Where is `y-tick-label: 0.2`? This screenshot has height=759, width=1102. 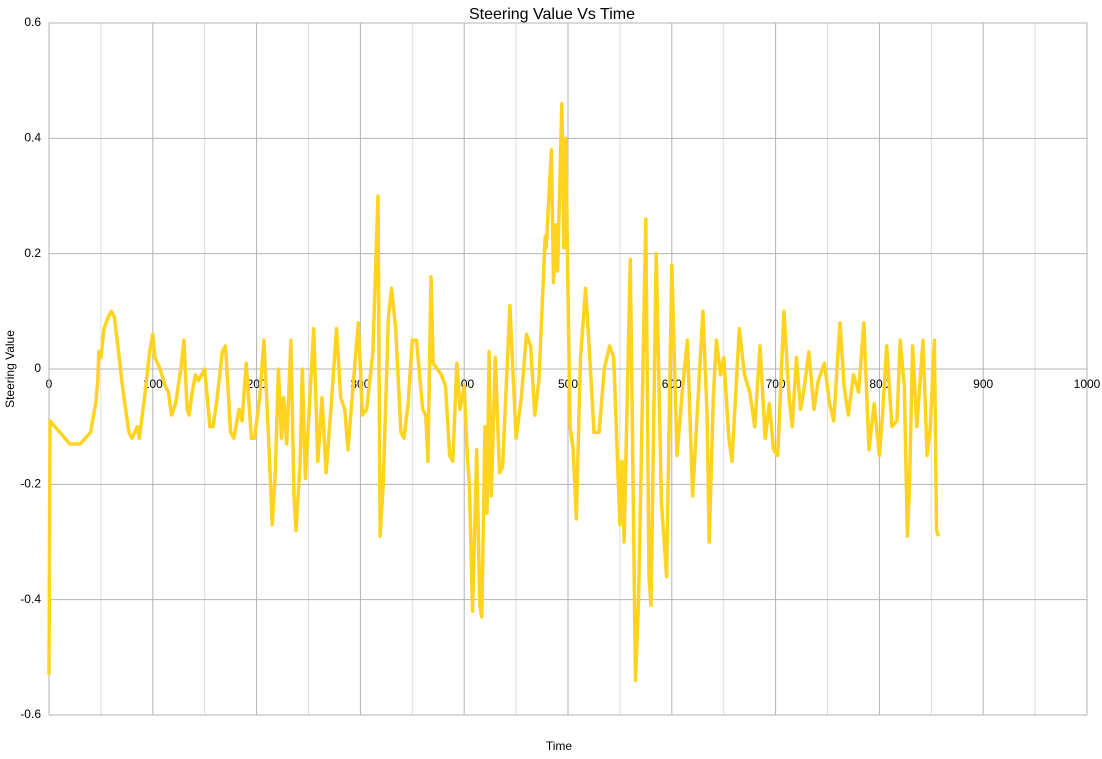
y-tick-label: 0.2 is located at coordinates (32, 253).